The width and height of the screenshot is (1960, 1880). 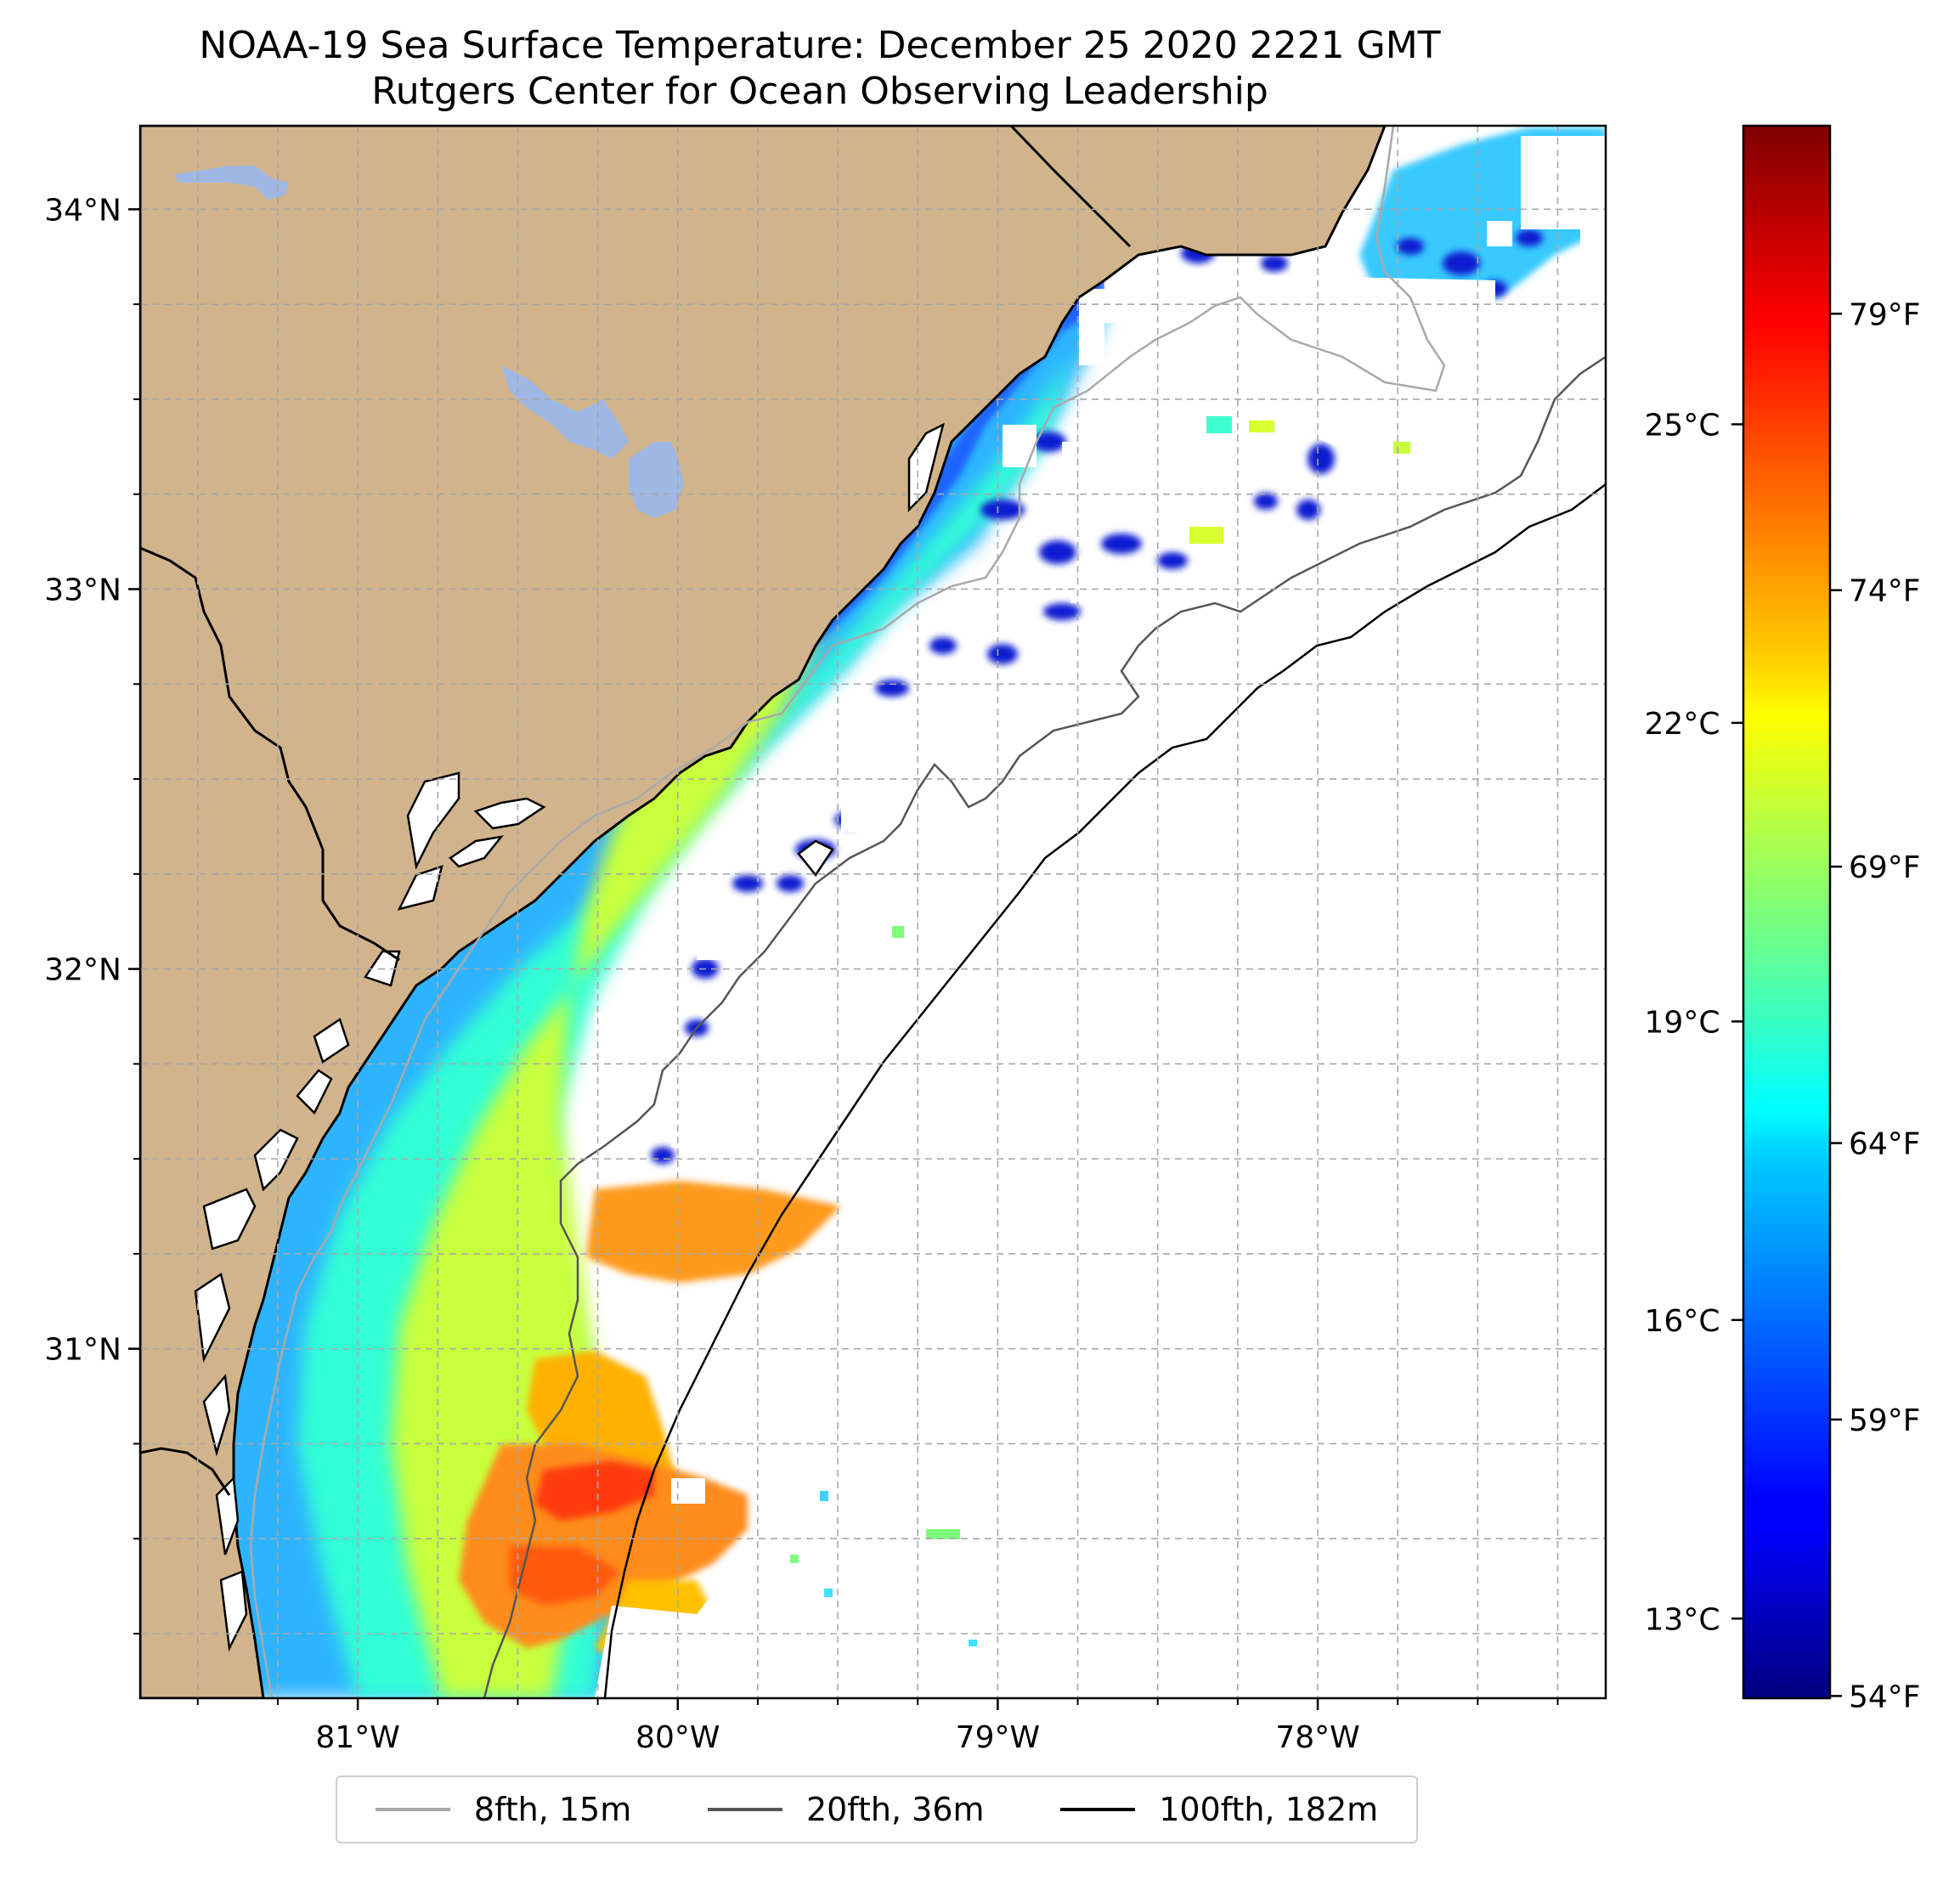 I want to click on colorbar-fahrenheit-label: 64°F, so click(x=1885, y=1145).